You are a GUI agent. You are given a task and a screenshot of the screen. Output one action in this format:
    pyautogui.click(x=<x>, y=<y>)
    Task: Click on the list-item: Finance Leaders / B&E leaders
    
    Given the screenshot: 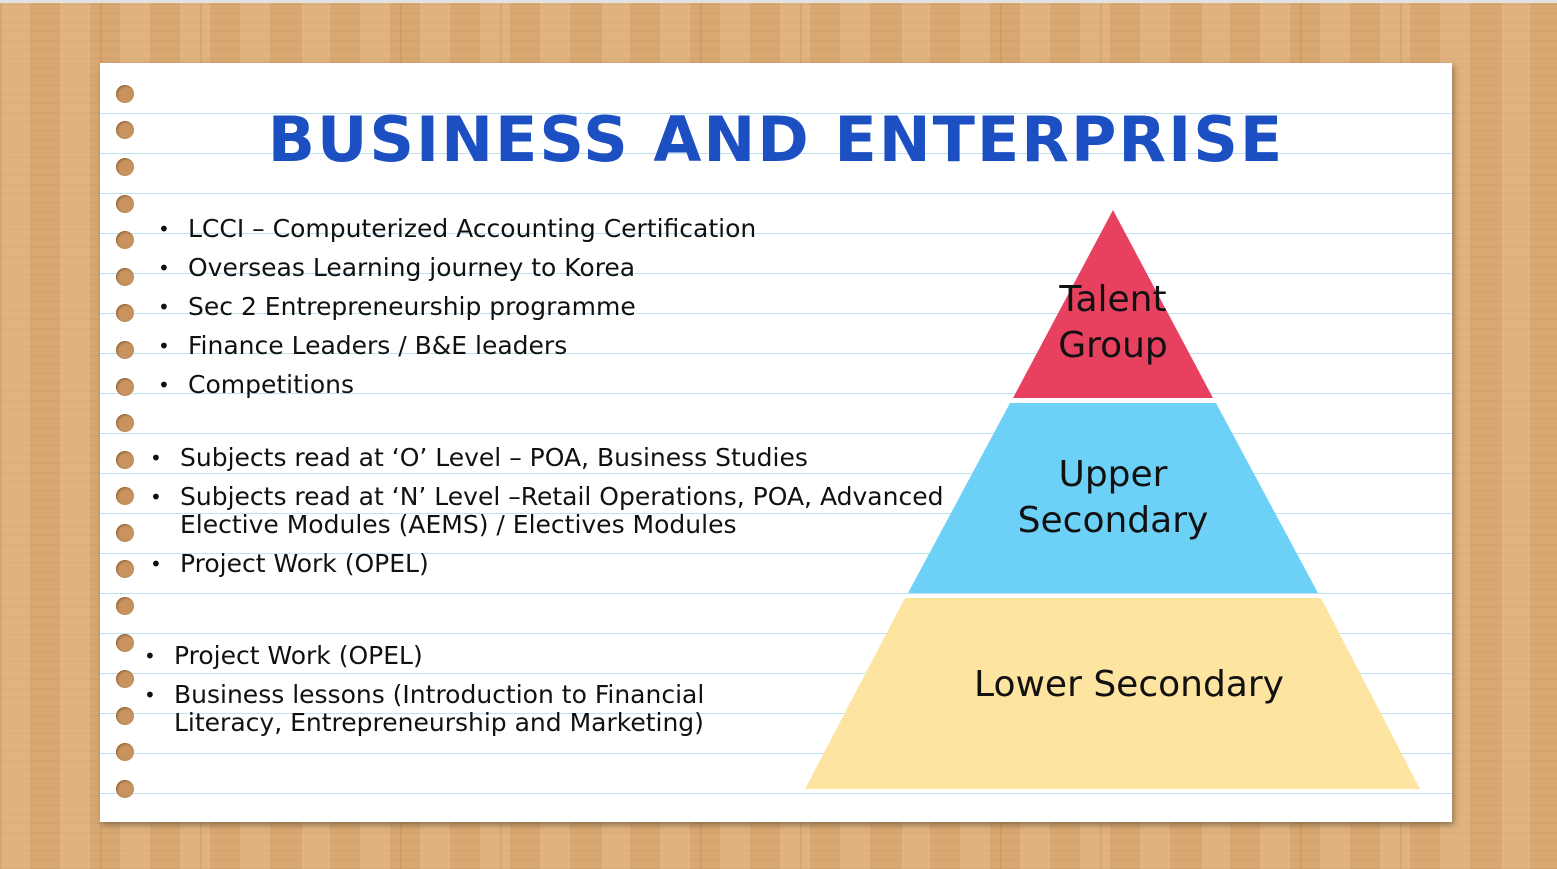 What is the action you would take?
    pyautogui.click(x=503, y=346)
    